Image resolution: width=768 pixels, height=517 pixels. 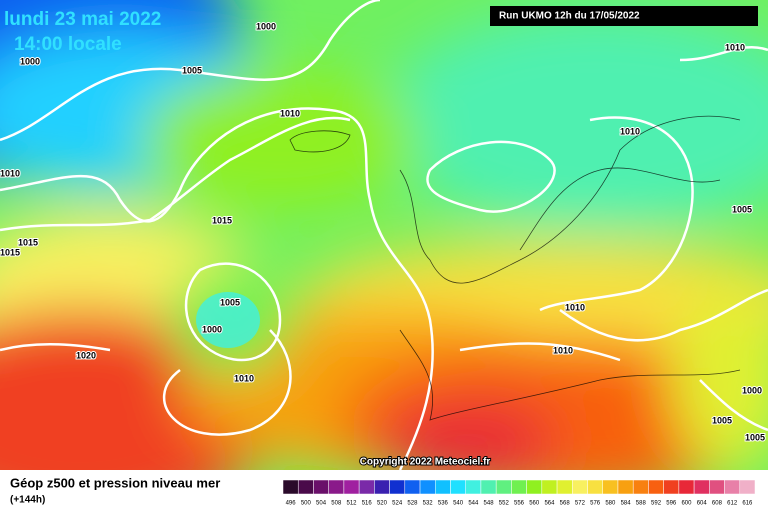 What do you see at coordinates (569, 16) in the screenshot?
I see `run-label: Run UKMO 12h du 17/05/2022` at bounding box center [569, 16].